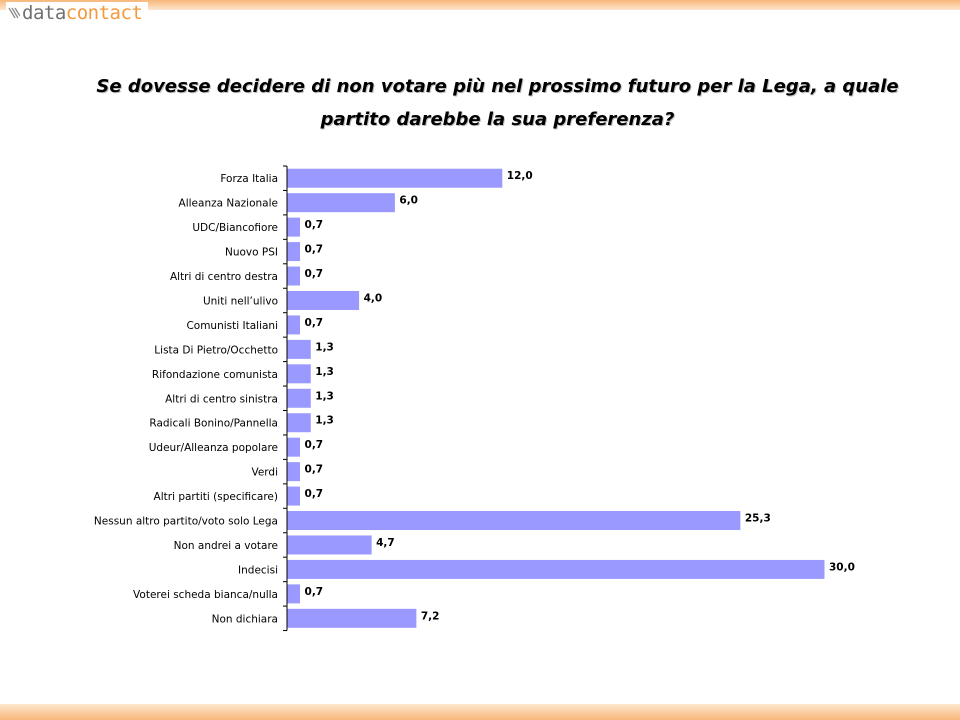 The image size is (960, 720). Describe the element at coordinates (221, 399) in the screenshot. I see `category-label: Altri di centro sinistra` at that location.